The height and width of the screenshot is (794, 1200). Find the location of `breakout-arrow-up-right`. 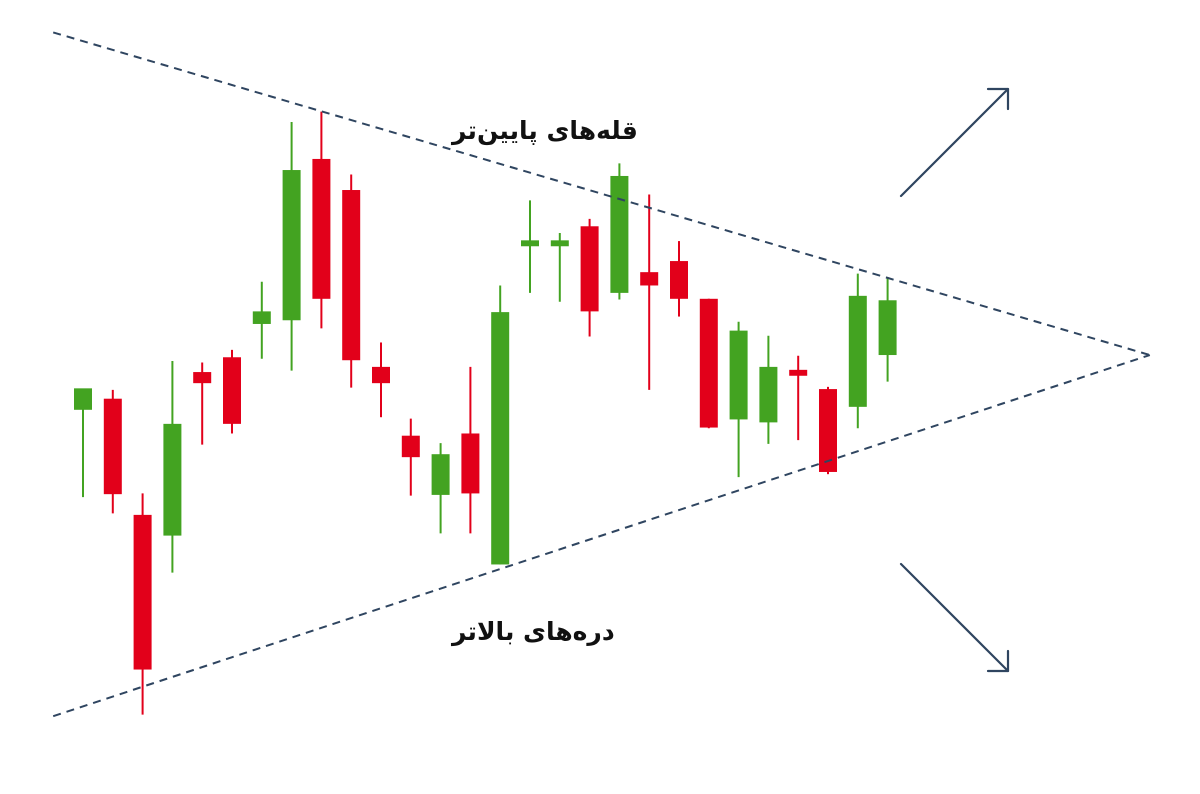

breakout-arrow-up-right is located at coordinates (954, 142).